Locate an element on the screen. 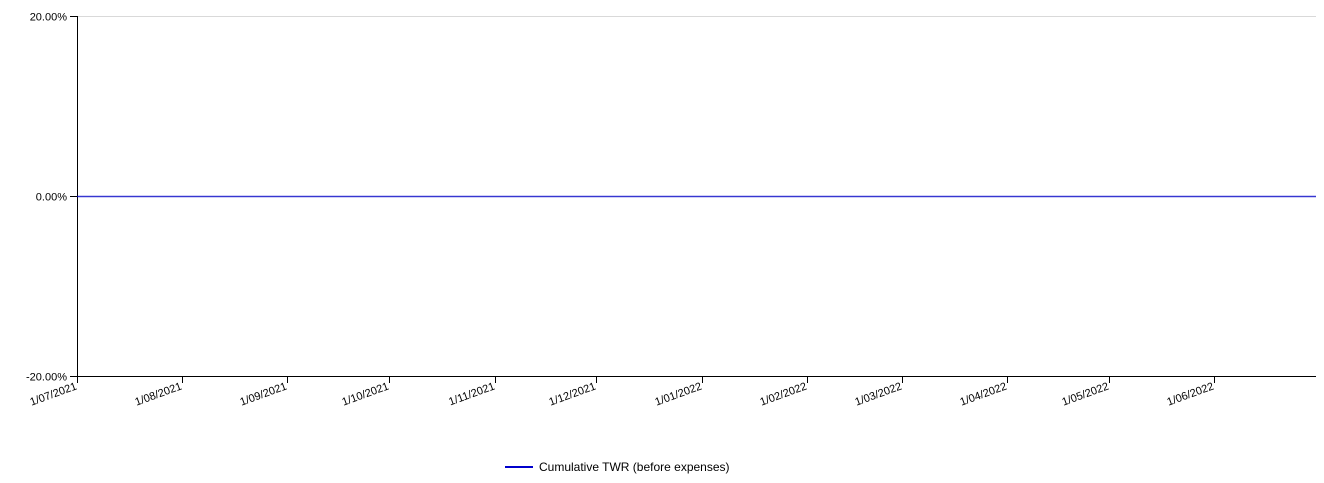  legend-label: Cumulative TWR (before expenses) is located at coordinates (634, 467).